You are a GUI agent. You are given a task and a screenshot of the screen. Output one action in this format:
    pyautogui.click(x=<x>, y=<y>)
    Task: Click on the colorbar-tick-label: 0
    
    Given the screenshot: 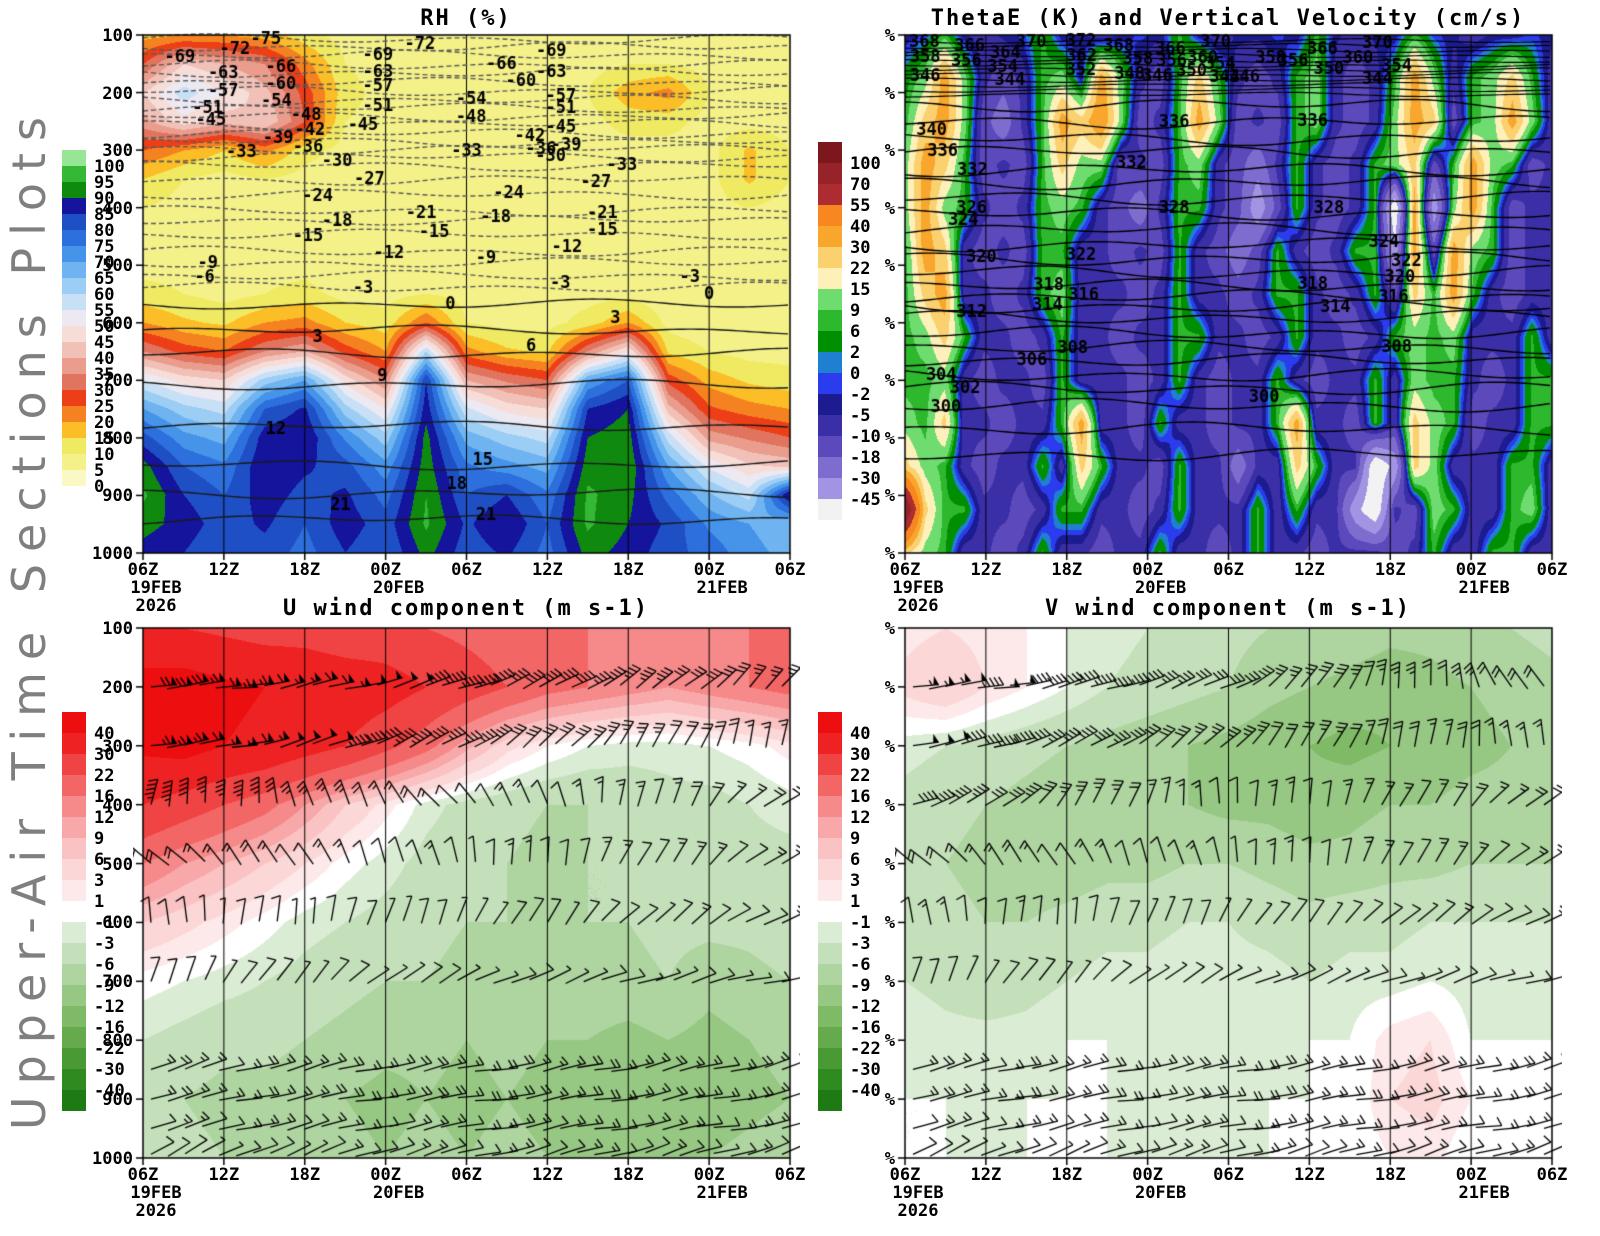 What is the action you would take?
    pyautogui.click(x=99, y=487)
    